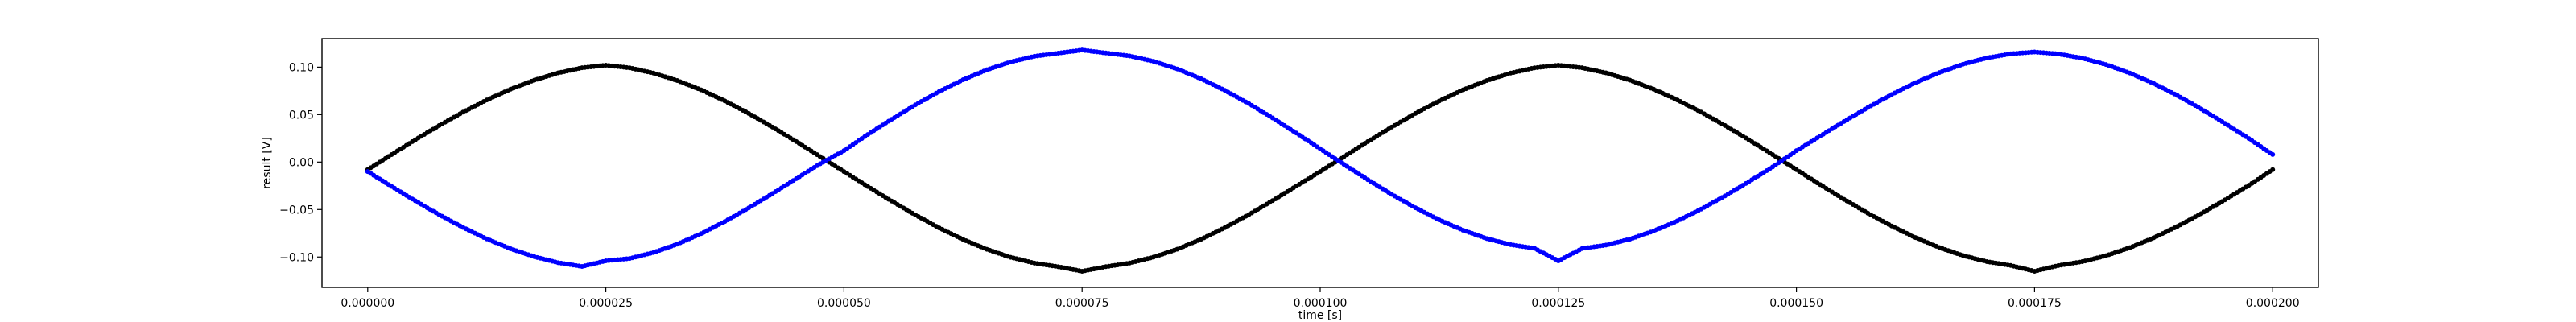 This screenshot has width=2576, height=322. I want to click on x-tick-label: 0.000025, so click(606, 303).